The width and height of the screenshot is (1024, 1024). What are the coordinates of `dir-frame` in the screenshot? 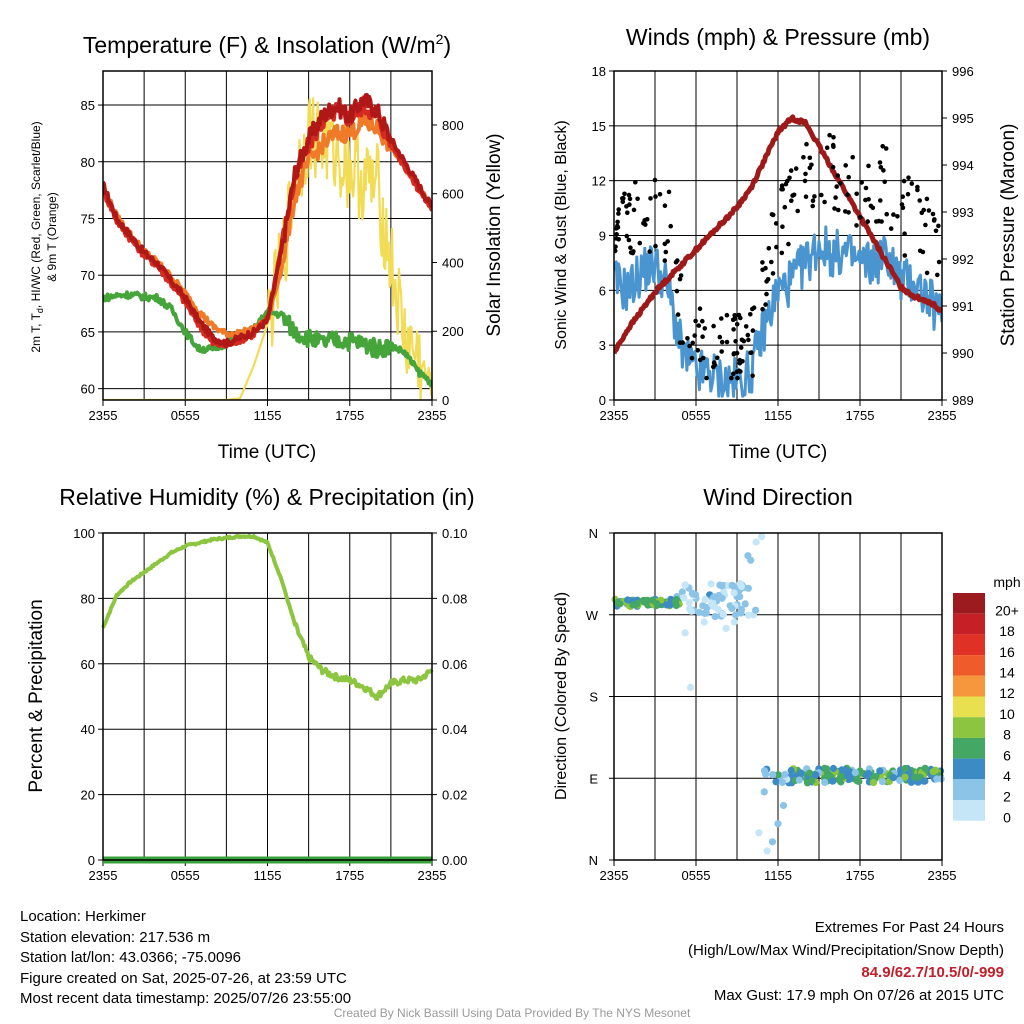 It's located at (778, 696).